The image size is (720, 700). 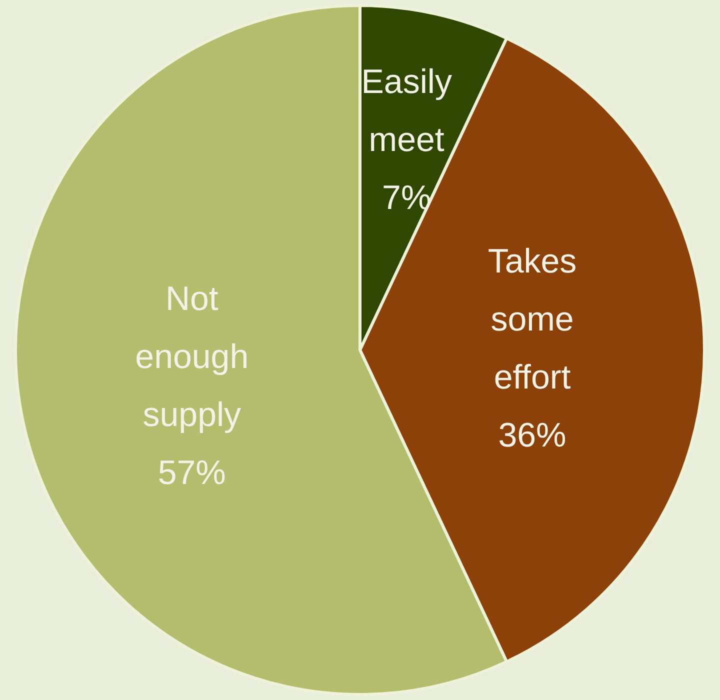 What do you see at coordinates (532, 435) in the screenshot?
I see `data-label: 36%` at bounding box center [532, 435].